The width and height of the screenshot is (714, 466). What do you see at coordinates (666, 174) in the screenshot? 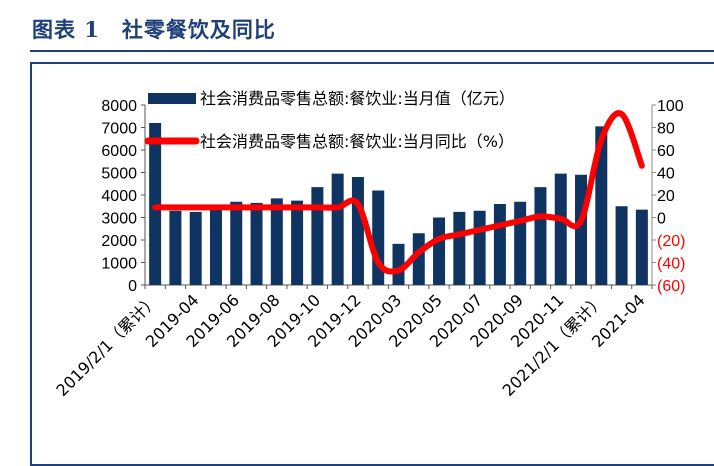
I see `right-tick-label: 40` at bounding box center [666, 174].